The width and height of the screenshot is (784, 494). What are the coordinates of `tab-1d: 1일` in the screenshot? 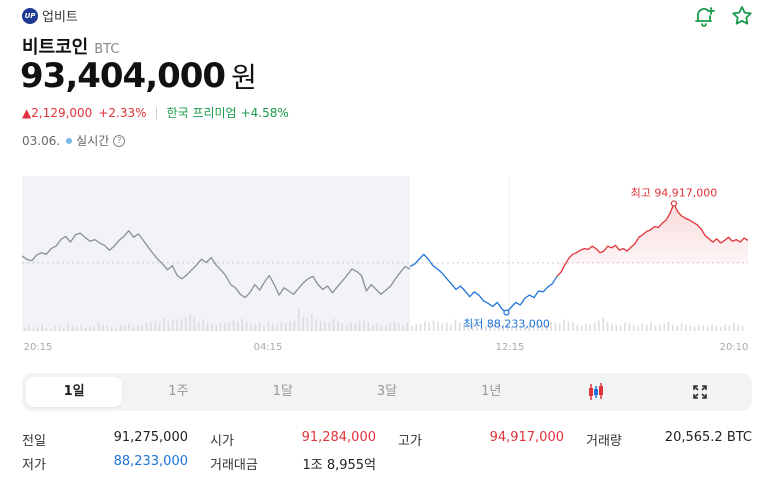 It's located at (74, 392).